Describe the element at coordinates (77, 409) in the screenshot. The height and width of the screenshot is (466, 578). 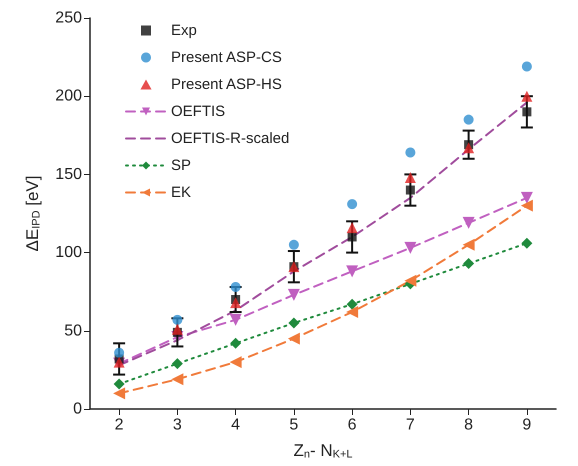
I see `y-tick-label: 0` at that location.